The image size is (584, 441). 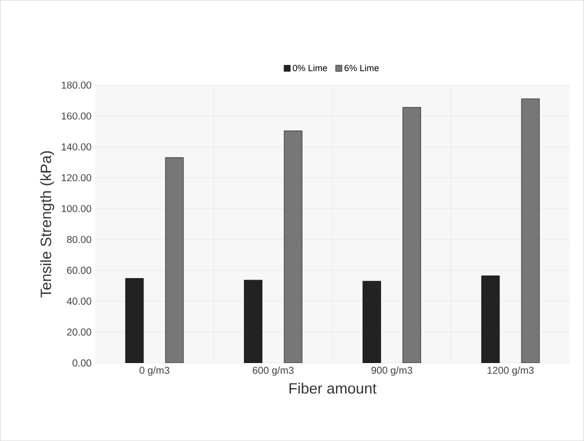 What do you see at coordinates (77, 116) in the screenshot?
I see `y-tick-label: 160.00` at bounding box center [77, 116].